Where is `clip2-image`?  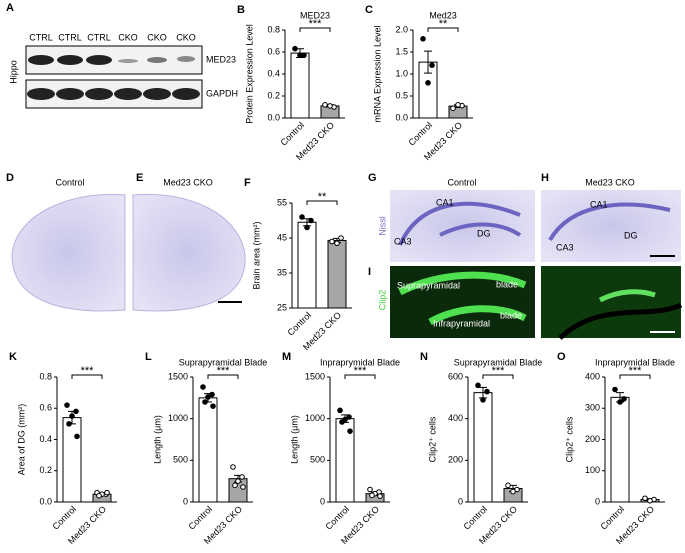
clip2-image is located at coordinates (611, 302).